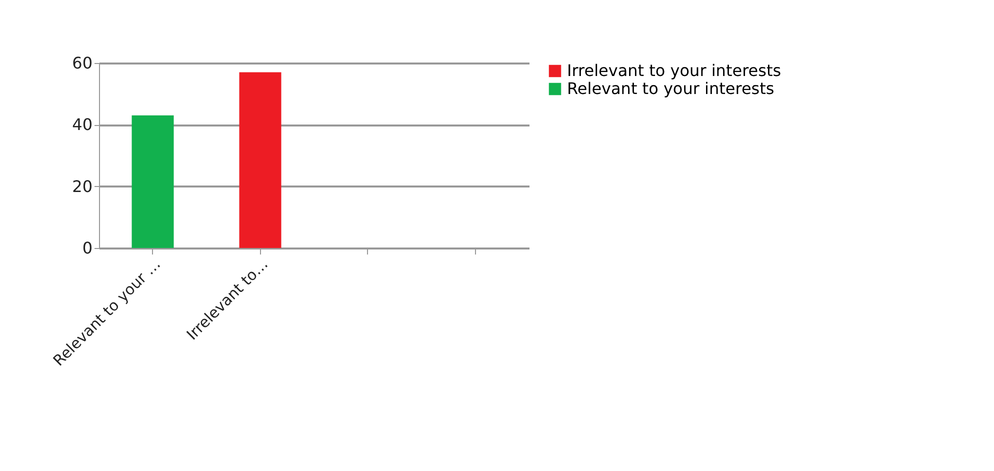 The image size is (994, 471). Describe the element at coordinates (82, 186) in the screenshot. I see `y-tick-label: 20` at that location.